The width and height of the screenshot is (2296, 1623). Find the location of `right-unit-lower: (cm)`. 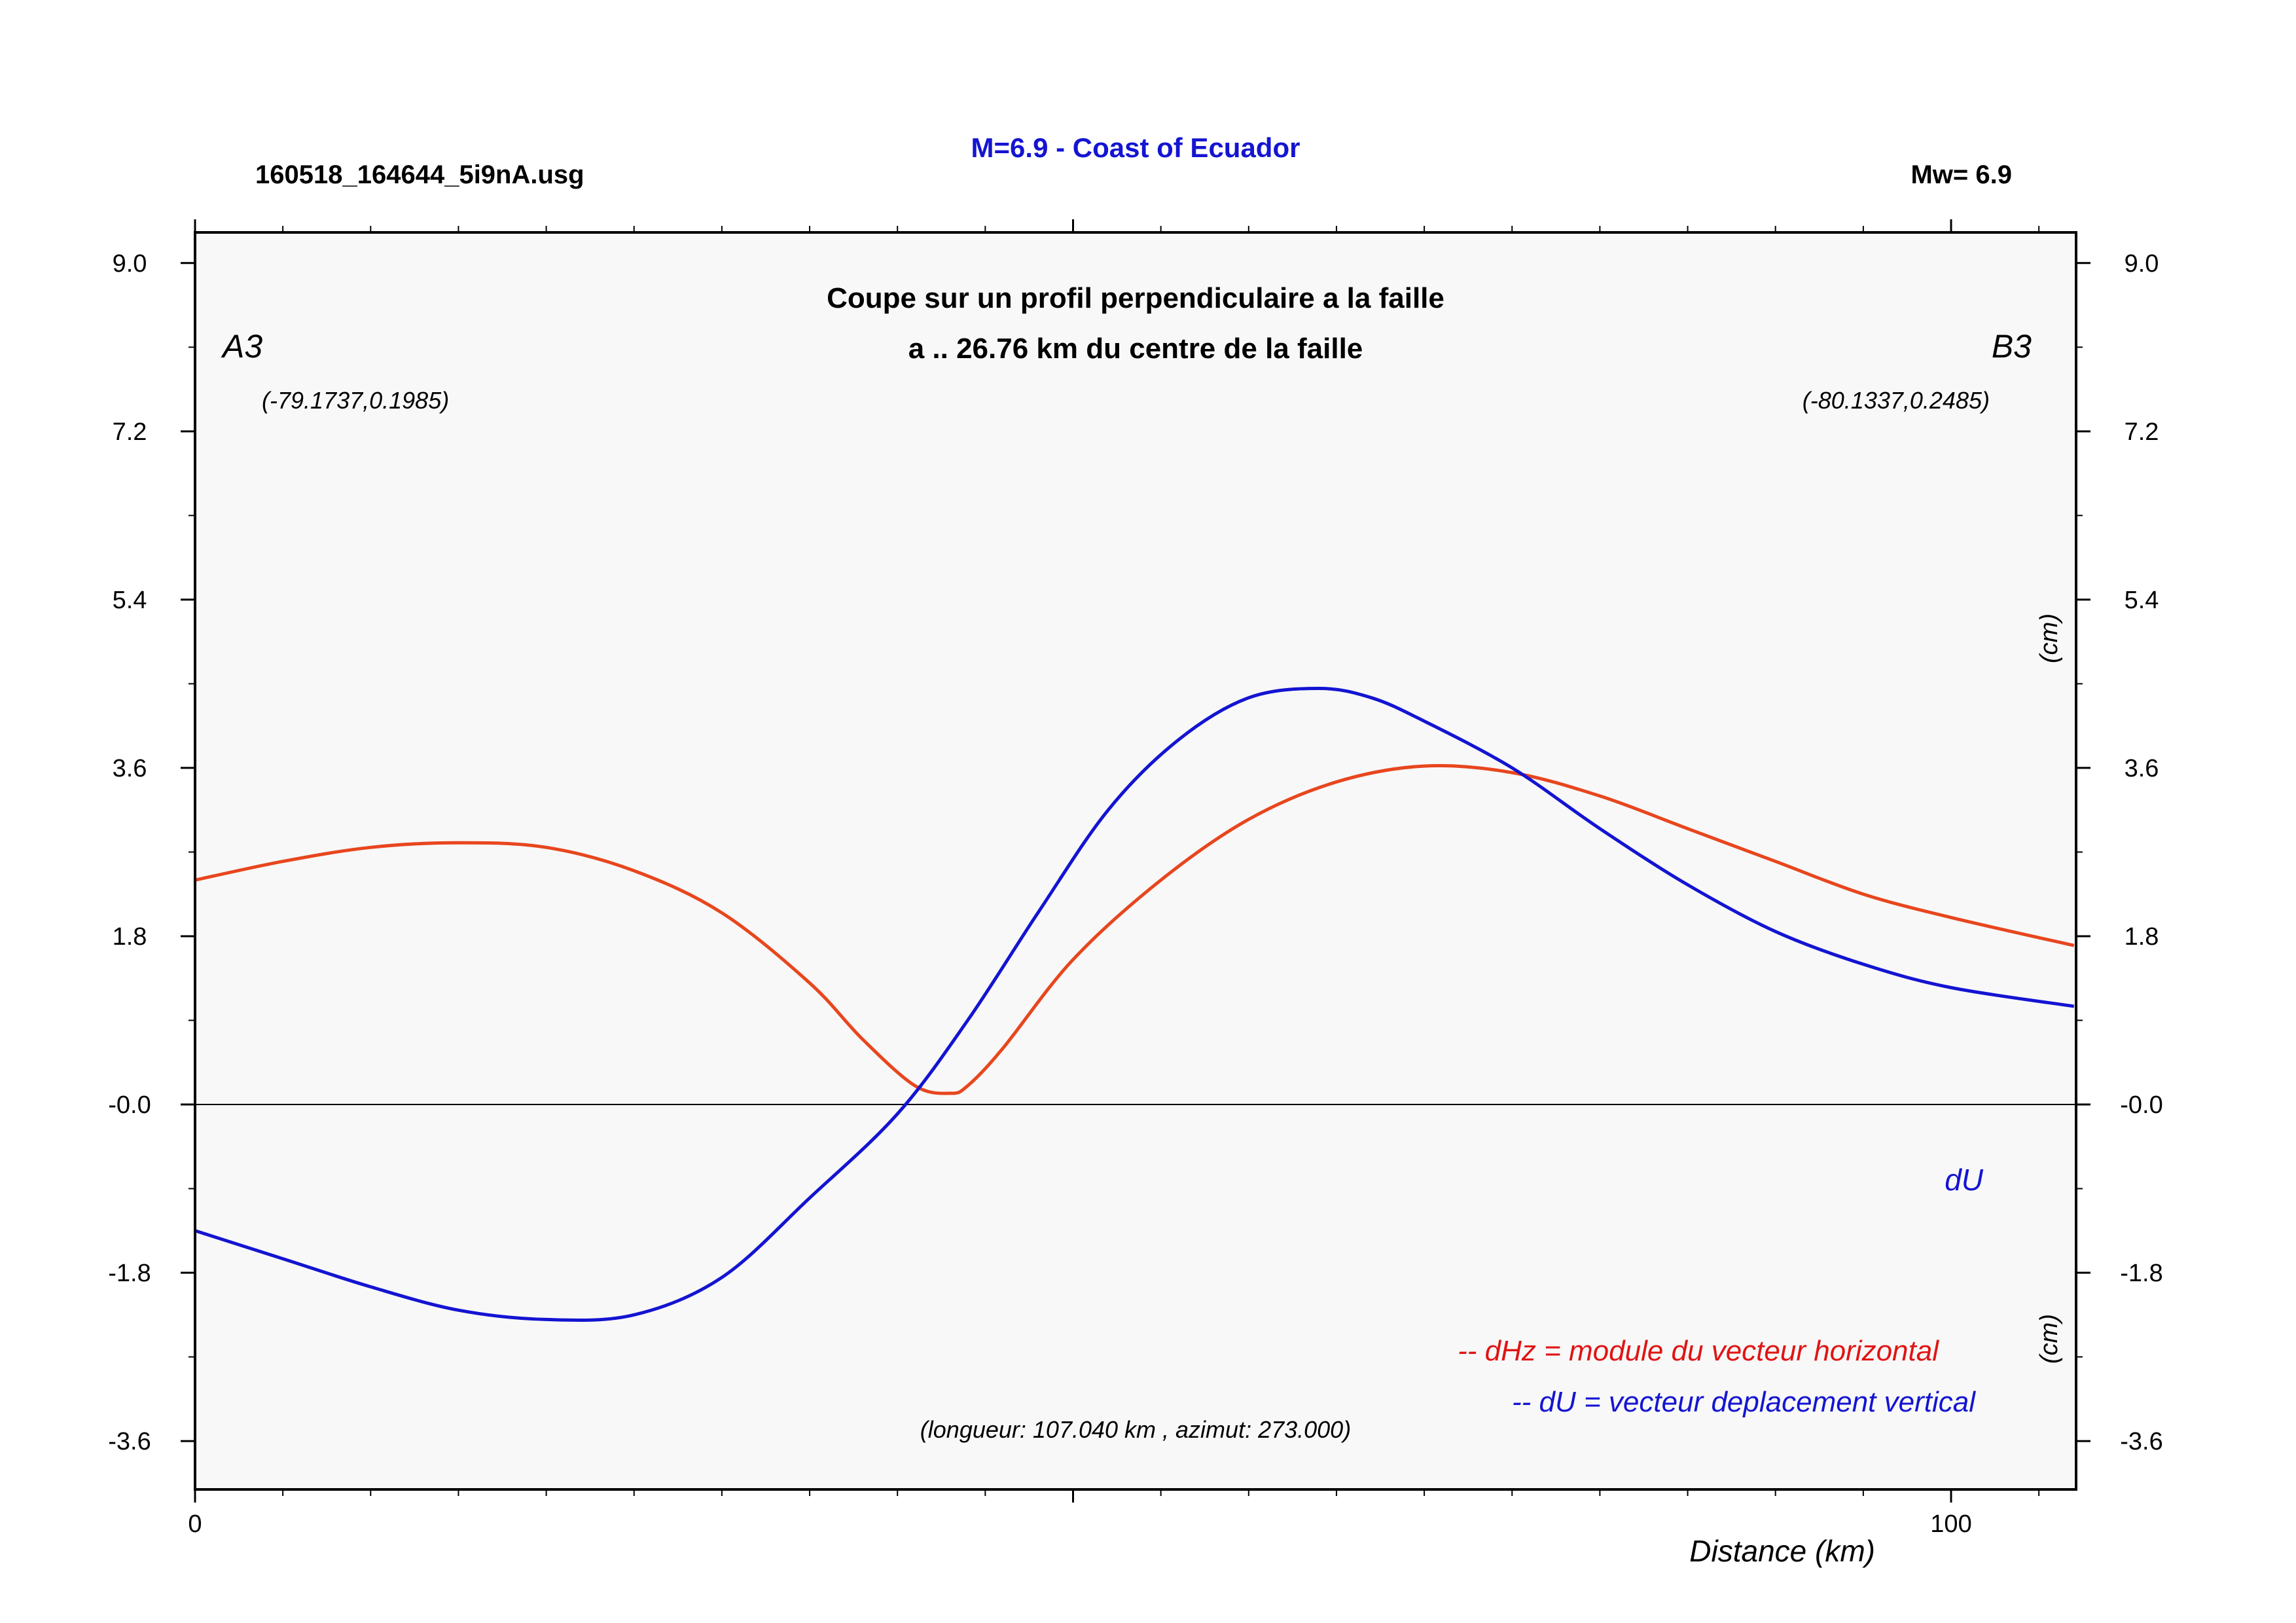

right-unit-lower: (cm) is located at coordinates (2049, 1339).